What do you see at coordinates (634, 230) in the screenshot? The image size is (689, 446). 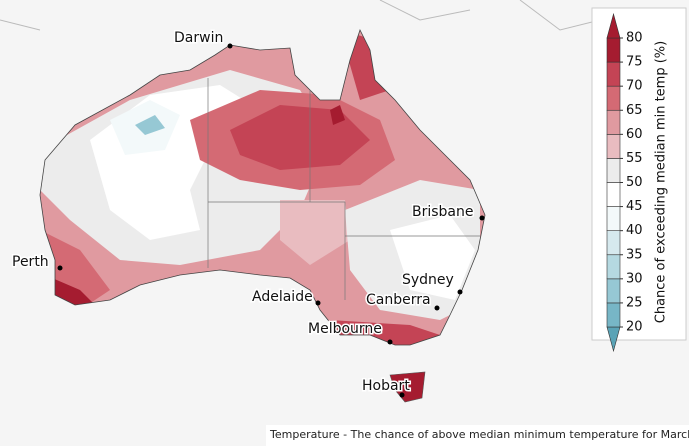 I see `legend-tick-label: 40` at bounding box center [634, 230].